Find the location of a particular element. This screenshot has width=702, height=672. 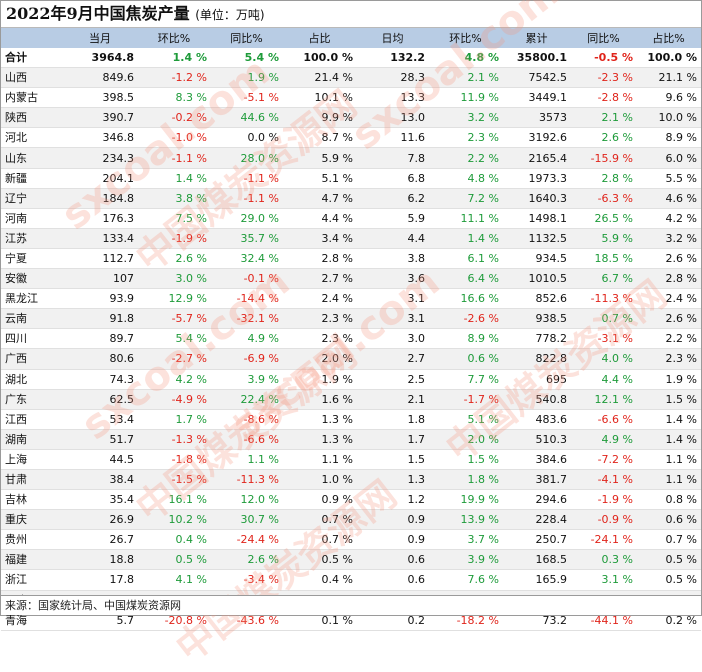

cell-6: 13.9 % is located at coordinates (466, 520).